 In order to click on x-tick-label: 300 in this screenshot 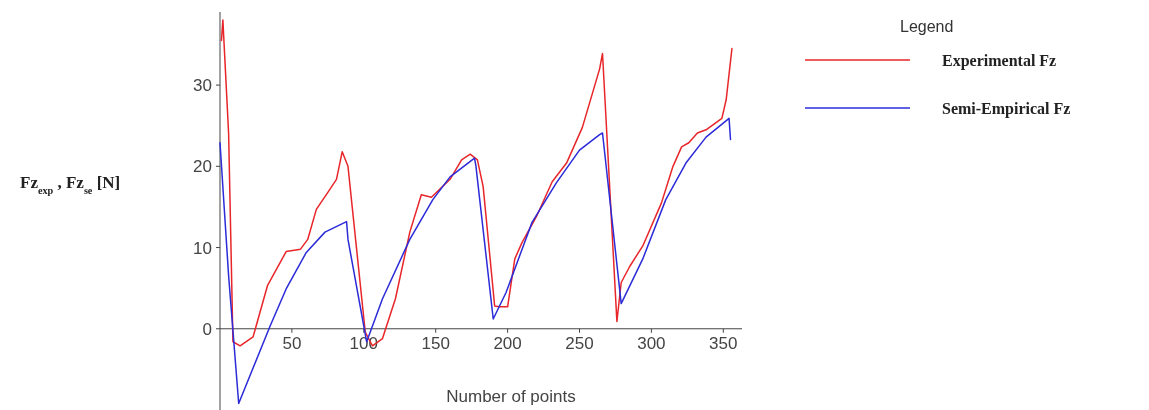, I will do `click(651, 343)`.